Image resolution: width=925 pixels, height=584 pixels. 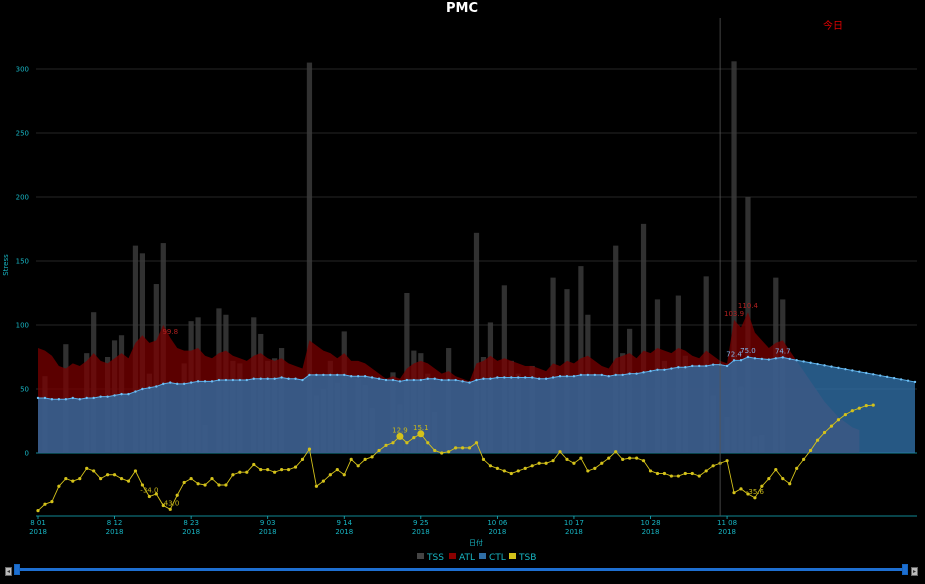 What do you see at coordinates (22, 326) in the screenshot?
I see `y-tick-label: 100` at bounding box center [22, 326].